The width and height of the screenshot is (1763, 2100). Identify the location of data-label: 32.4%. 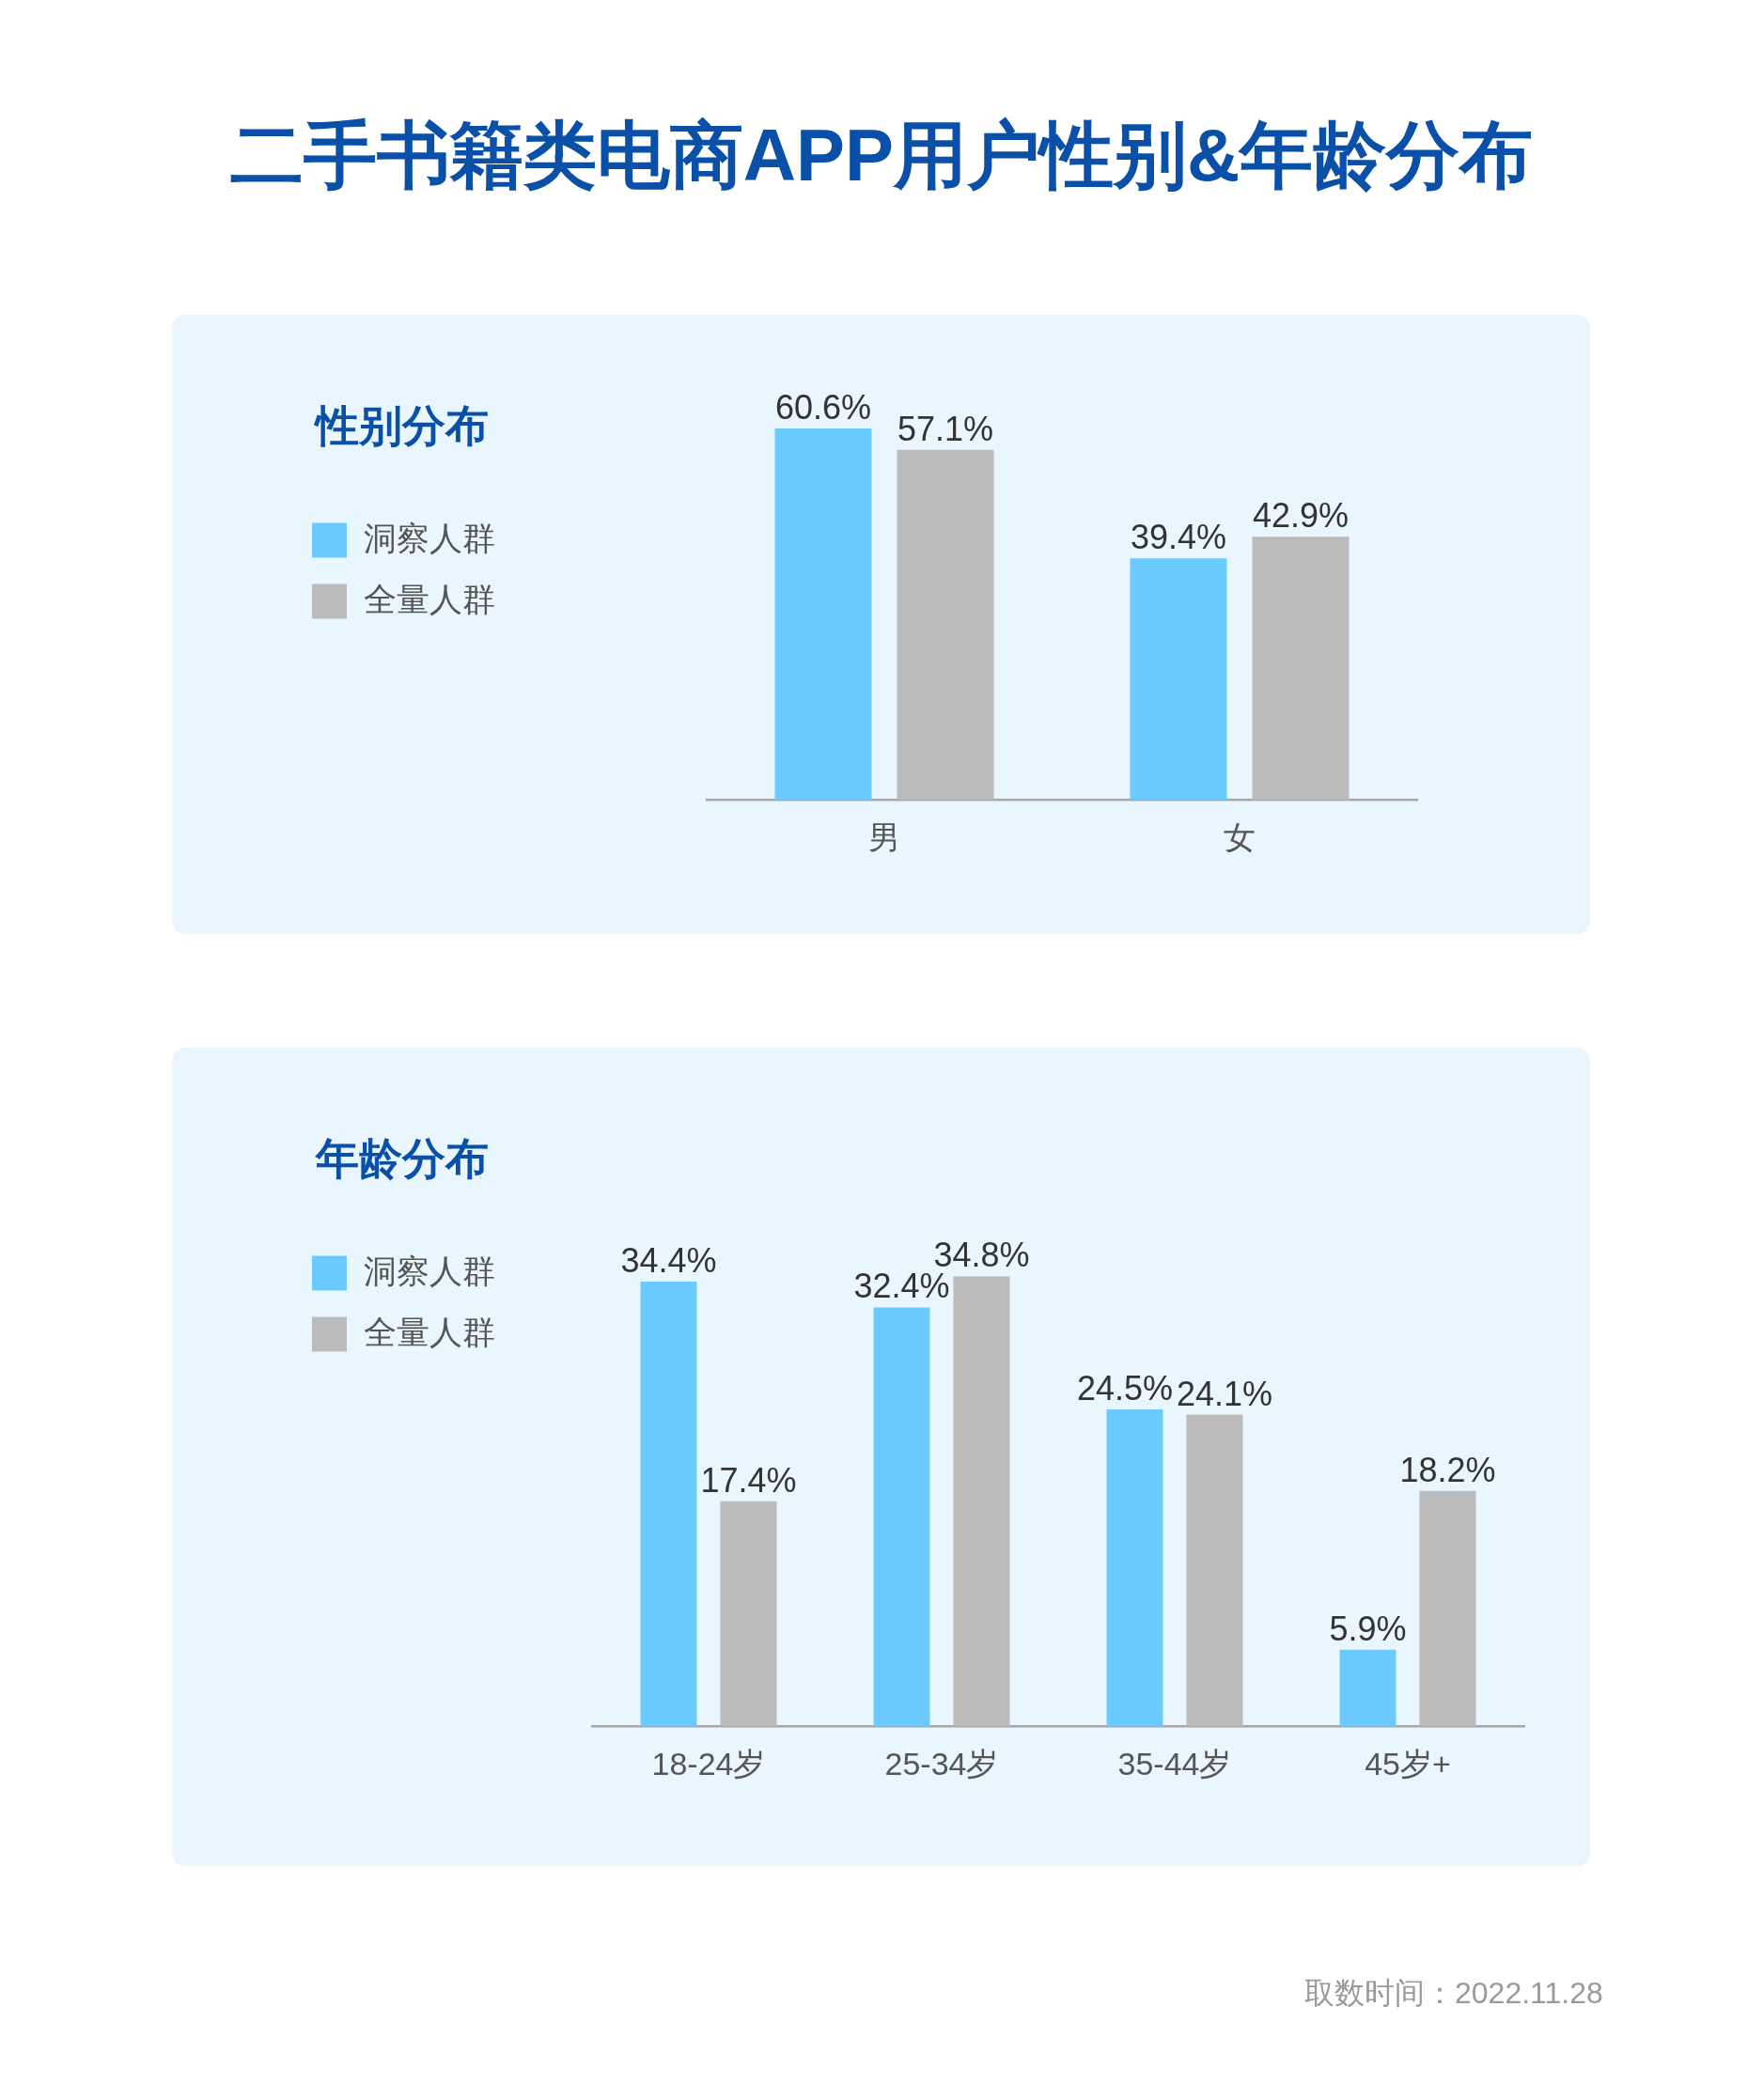
(901, 1286).